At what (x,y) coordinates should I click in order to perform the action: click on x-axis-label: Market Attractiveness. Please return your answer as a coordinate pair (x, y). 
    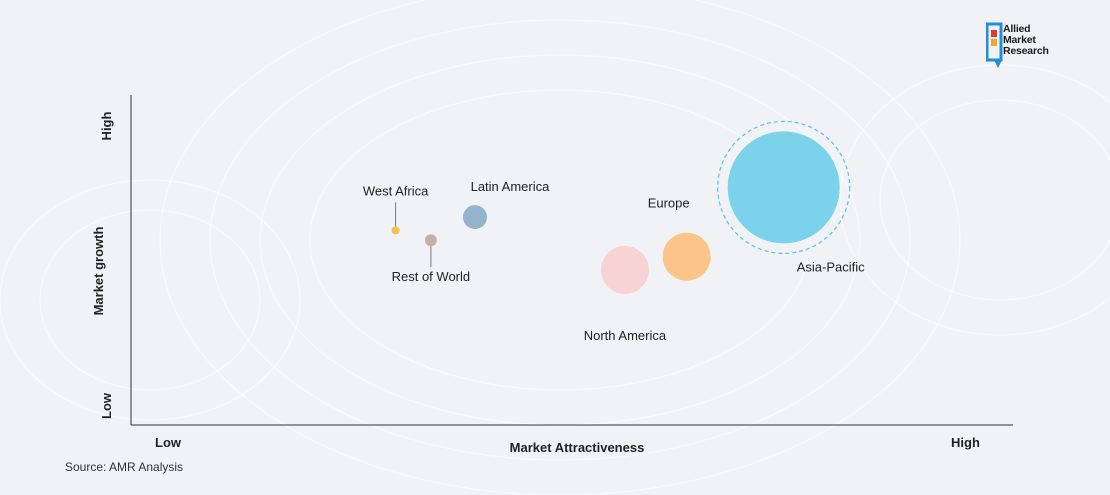
    Looking at the image, I should click on (577, 447).